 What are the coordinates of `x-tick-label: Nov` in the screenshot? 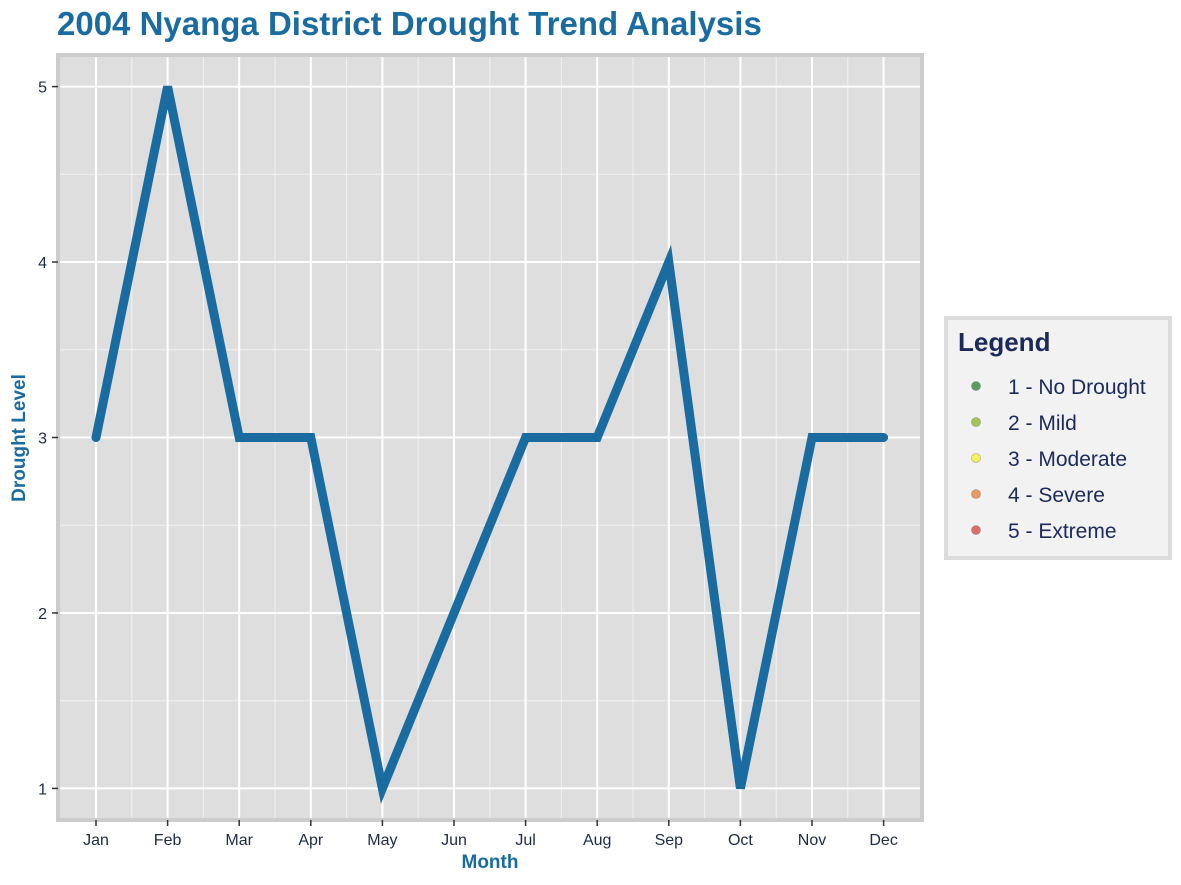 It's located at (812, 840).